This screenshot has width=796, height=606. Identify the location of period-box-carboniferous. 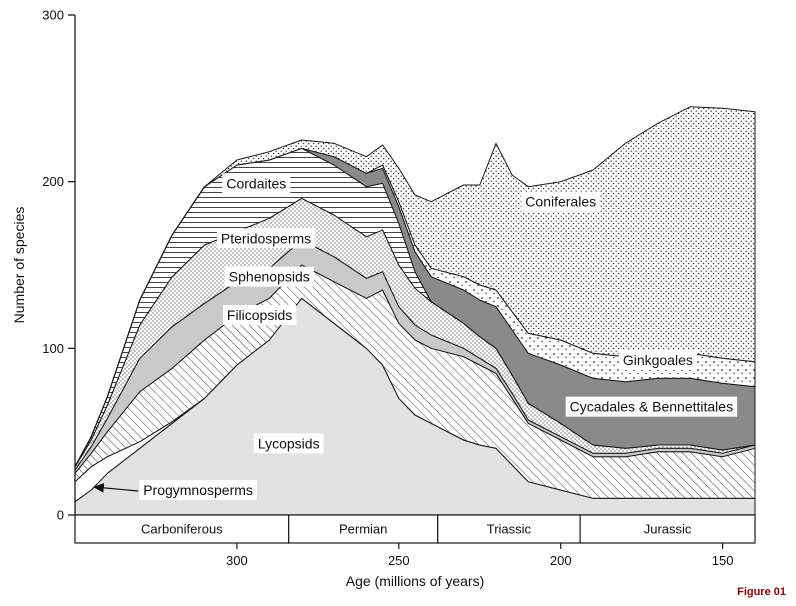
(182, 529).